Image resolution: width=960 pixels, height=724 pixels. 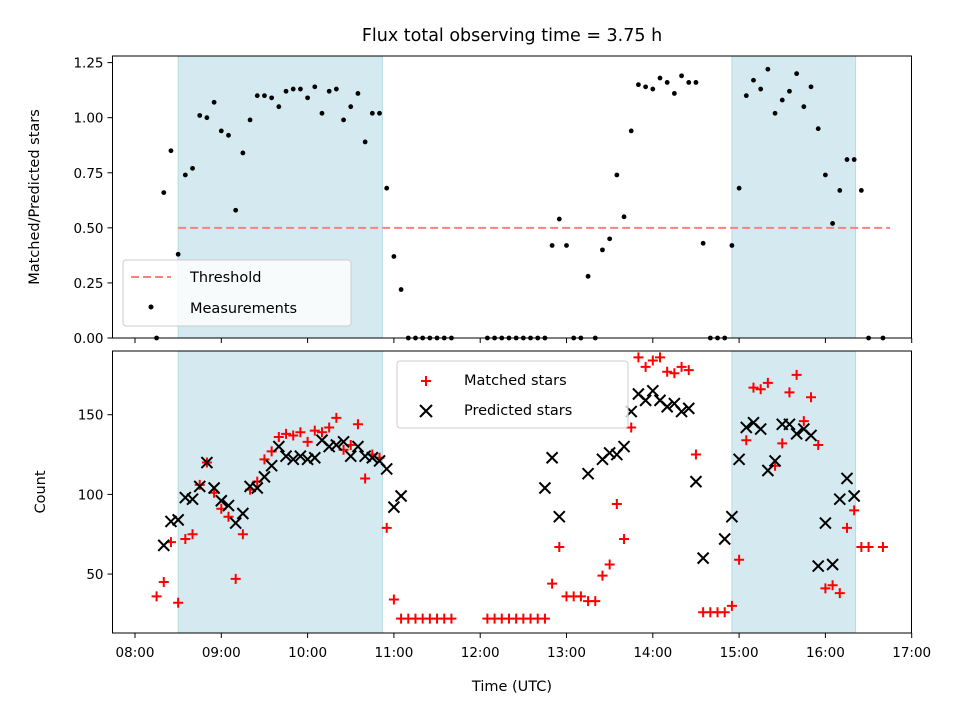 What do you see at coordinates (41, 491) in the screenshot?
I see `bottom-y-axis-label: Count` at bounding box center [41, 491].